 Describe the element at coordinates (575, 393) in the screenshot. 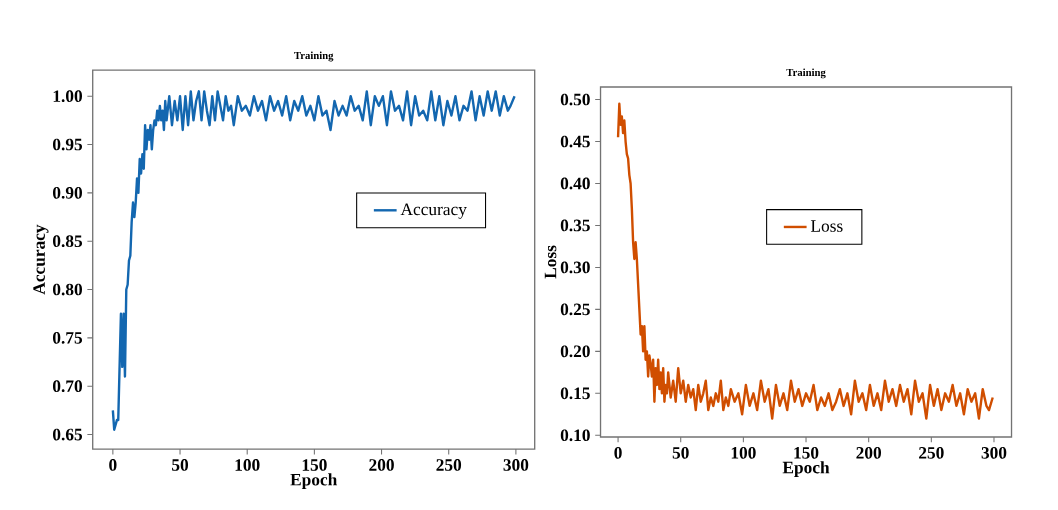

I see `y-tick-label: 0.15` at that location.